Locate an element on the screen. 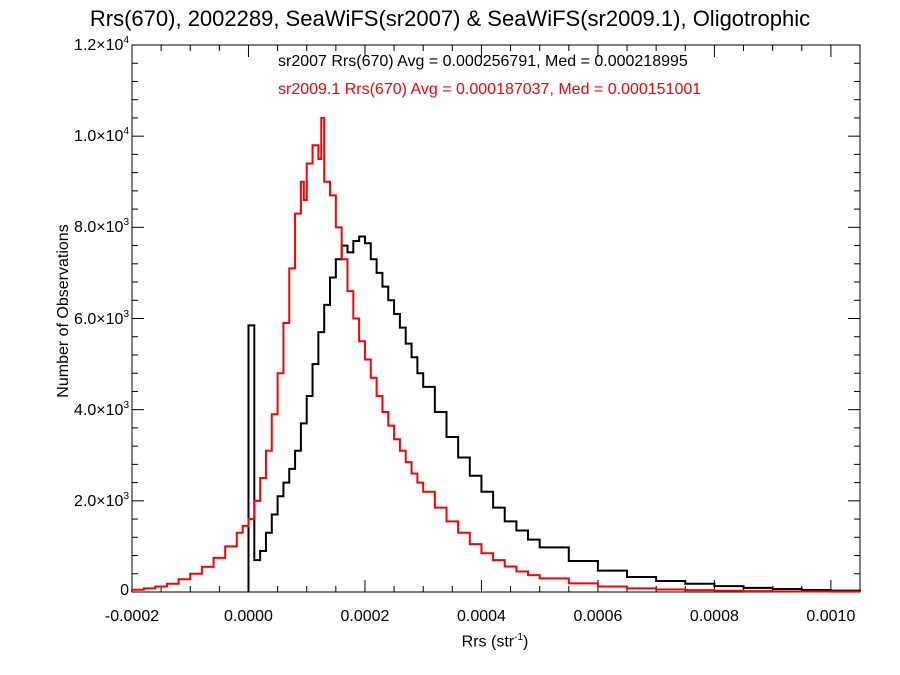  y-tick-label: 8.0×10³ is located at coordinates (101, 227).